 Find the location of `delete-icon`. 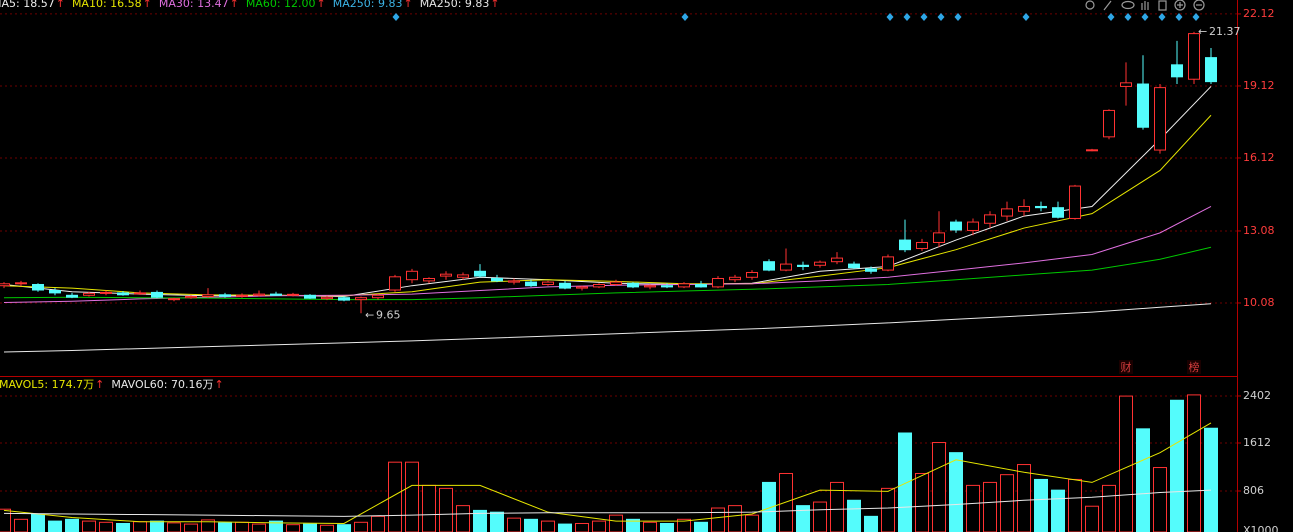

delete-icon is located at coordinates (1162, 5).